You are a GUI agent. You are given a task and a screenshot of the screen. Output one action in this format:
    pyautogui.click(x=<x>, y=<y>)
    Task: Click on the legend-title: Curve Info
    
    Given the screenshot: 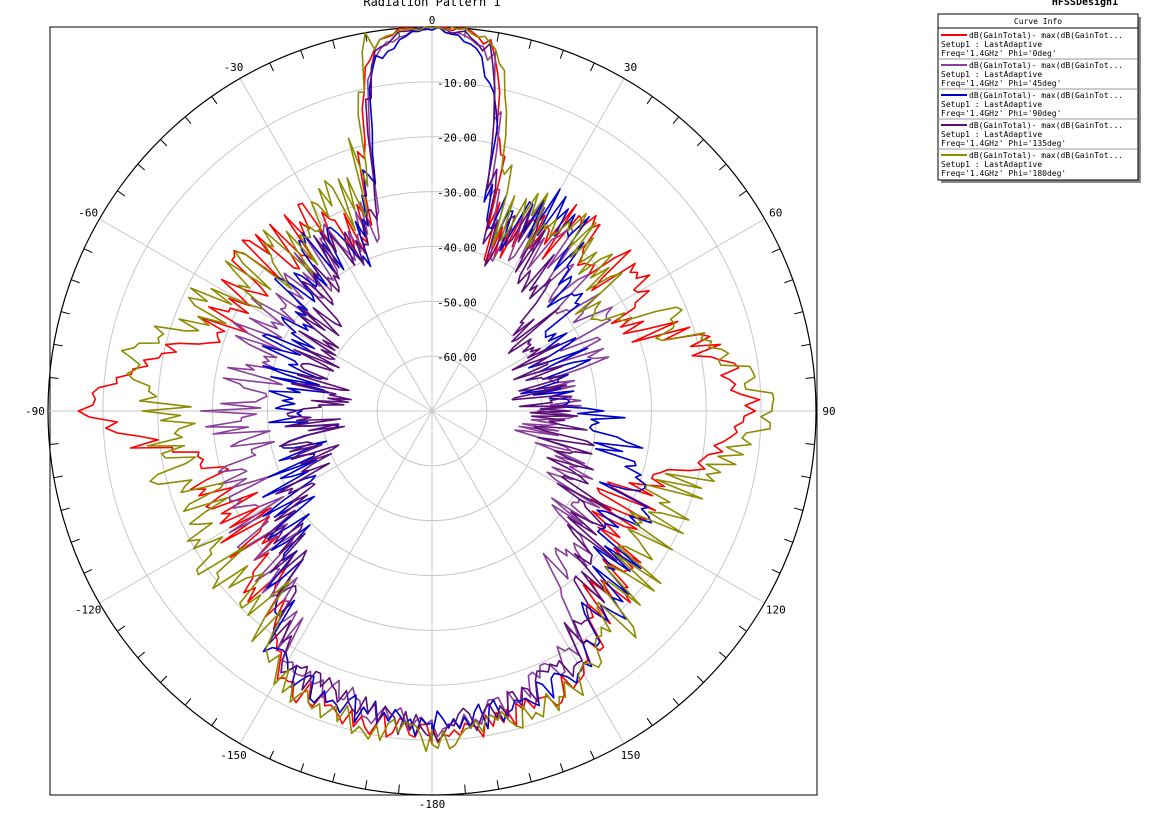 What is the action you would take?
    pyautogui.click(x=1038, y=21)
    